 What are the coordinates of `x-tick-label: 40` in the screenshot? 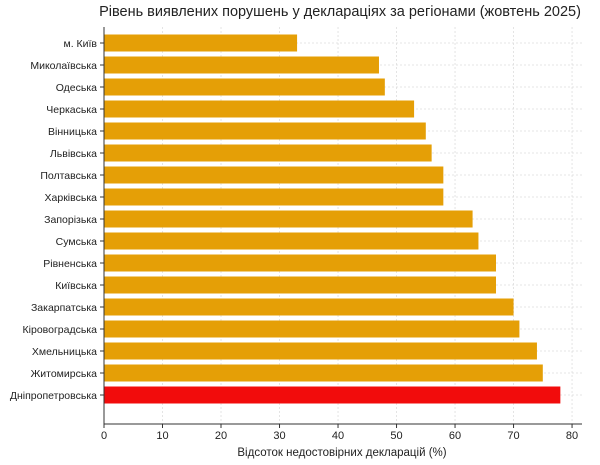 It's located at (338, 436).